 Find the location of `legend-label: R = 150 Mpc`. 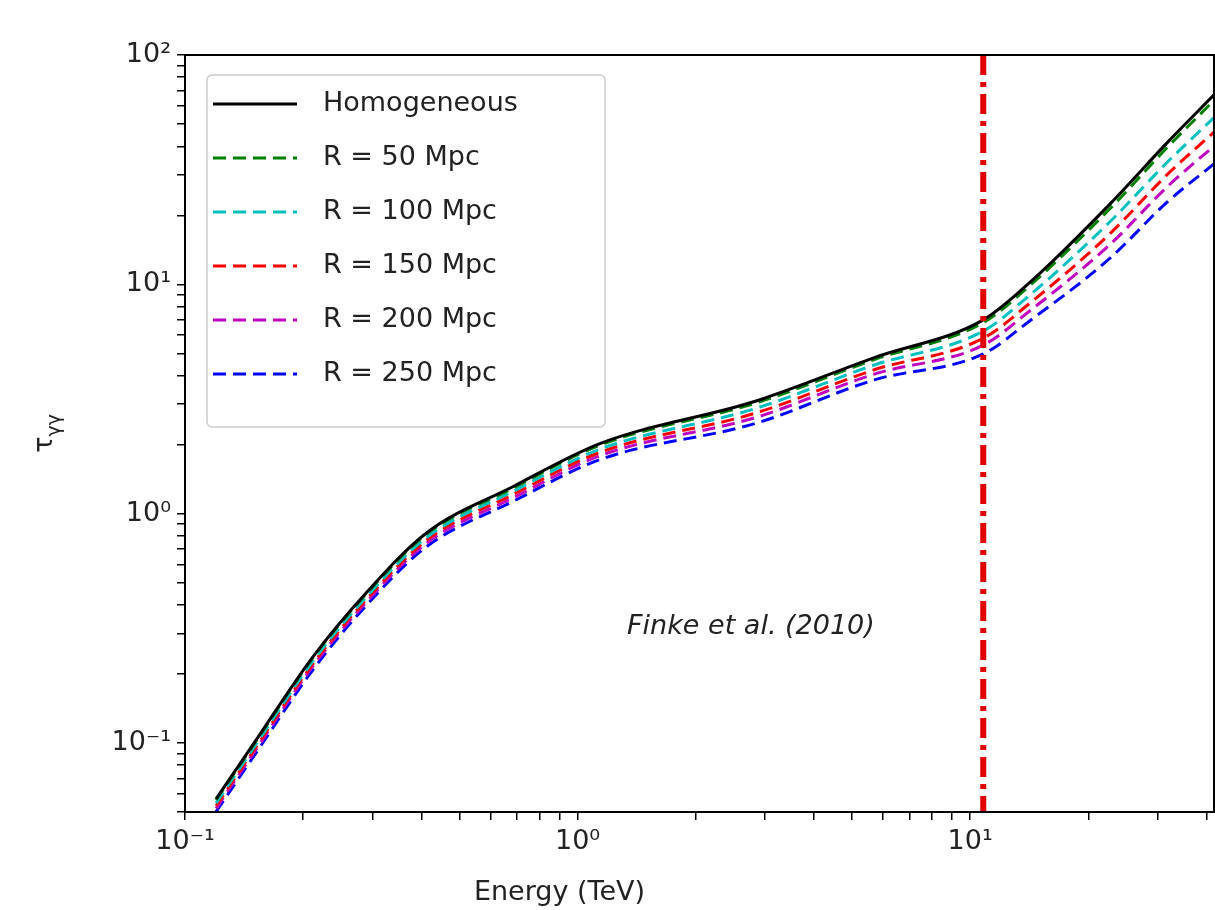

legend-label: R = 150 Mpc is located at coordinates (410, 264).